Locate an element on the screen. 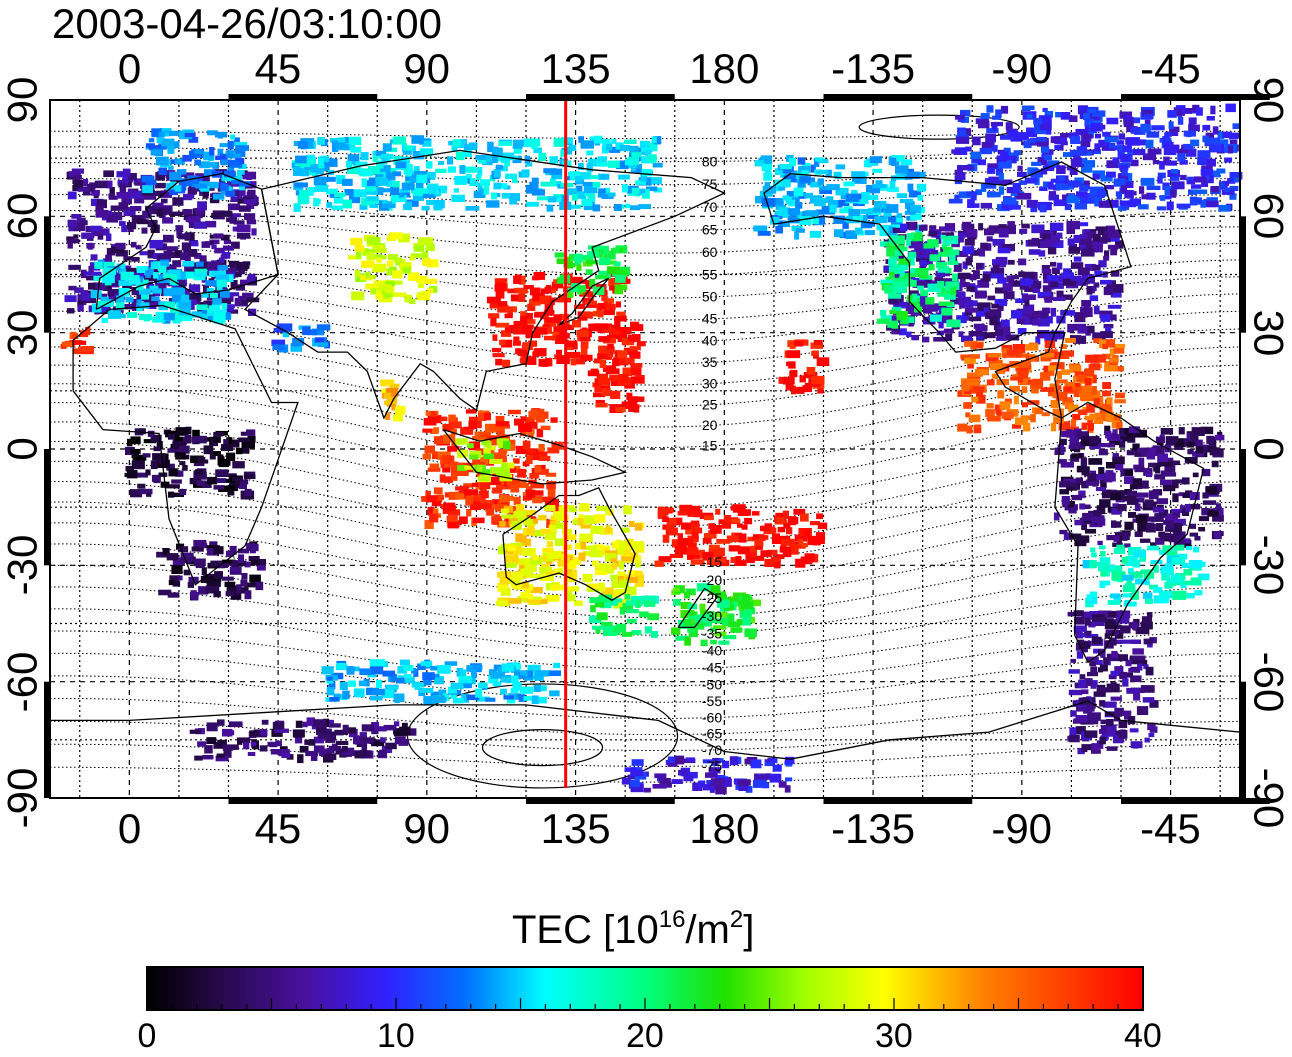 The height and width of the screenshot is (1057, 1292). coastline is located at coordinates (187, 241).